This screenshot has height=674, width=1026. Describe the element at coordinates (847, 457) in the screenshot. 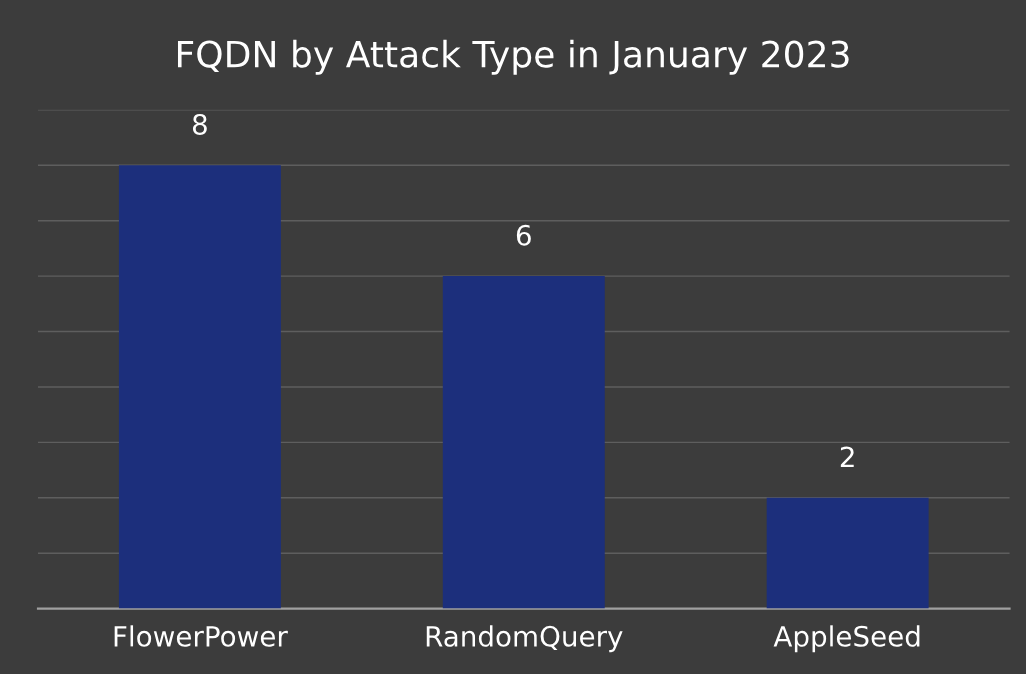

I see `data-label: 2` at that location.